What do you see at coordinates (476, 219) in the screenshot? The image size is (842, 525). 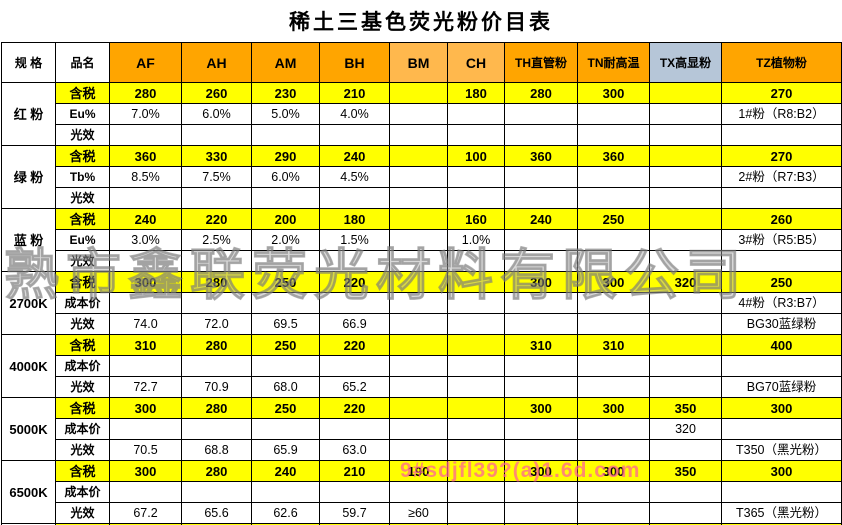 I see `value-cell: 160` at bounding box center [476, 219].